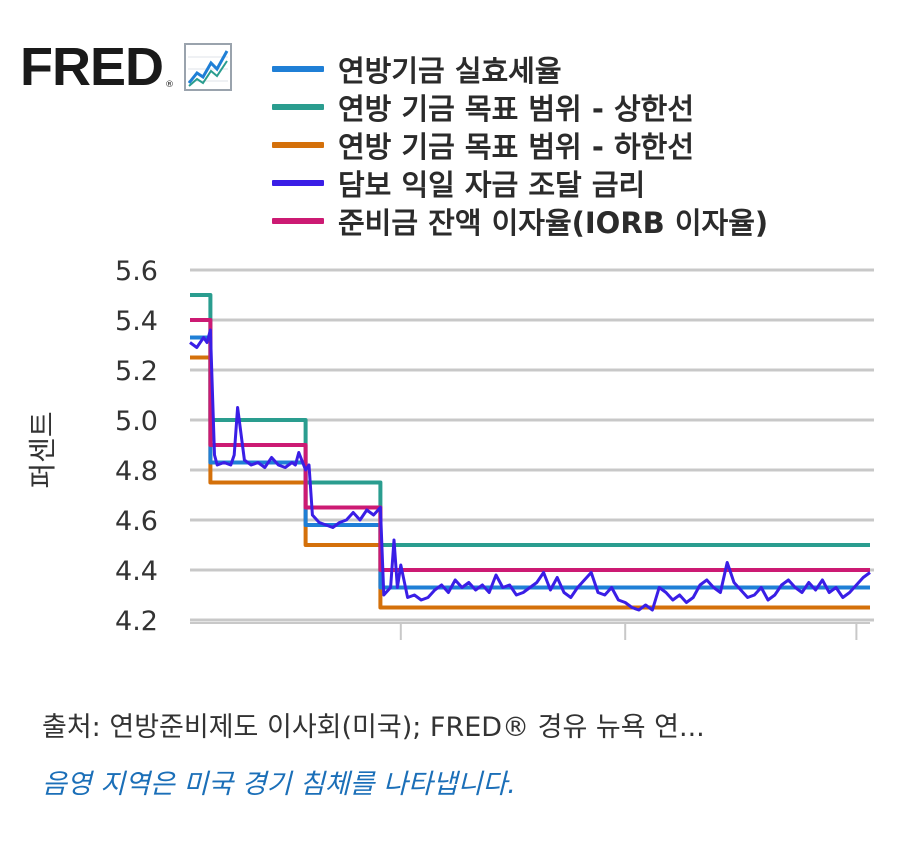 Image resolution: width=900 pixels, height=849 pixels. What do you see at coordinates (169, 85) in the screenshot?
I see `logo-registered-mark: ®` at bounding box center [169, 85].